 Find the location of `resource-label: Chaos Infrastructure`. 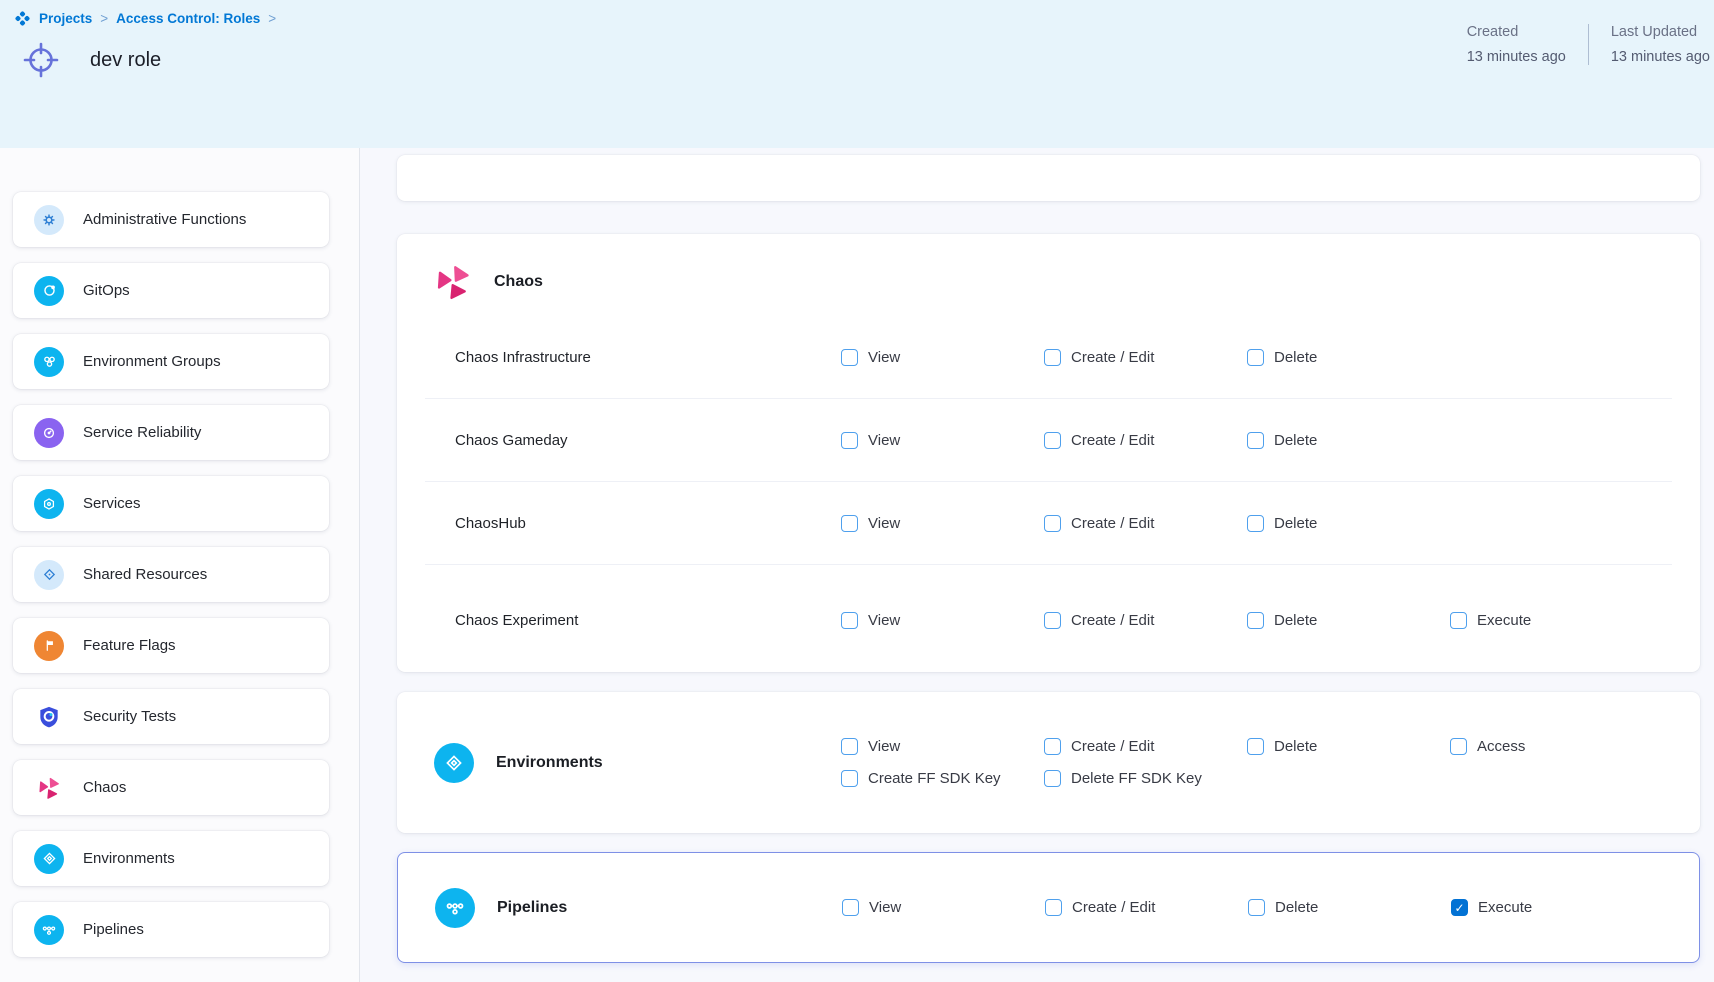

resource-label: Chaos Infrastructure is located at coordinates (523, 357).